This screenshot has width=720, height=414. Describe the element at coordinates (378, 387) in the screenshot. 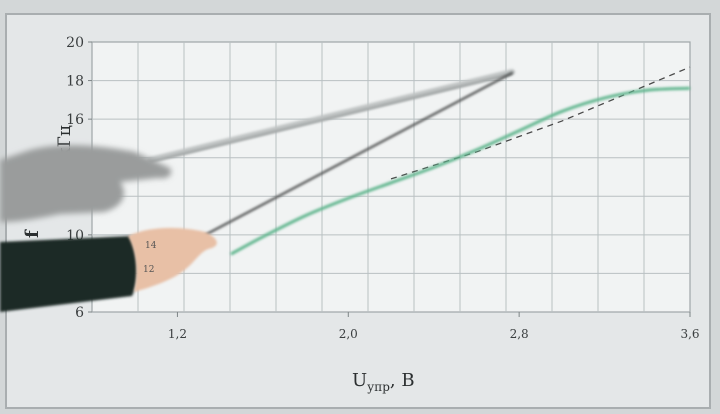

I see `x-axis-title-sub: упр` at that location.